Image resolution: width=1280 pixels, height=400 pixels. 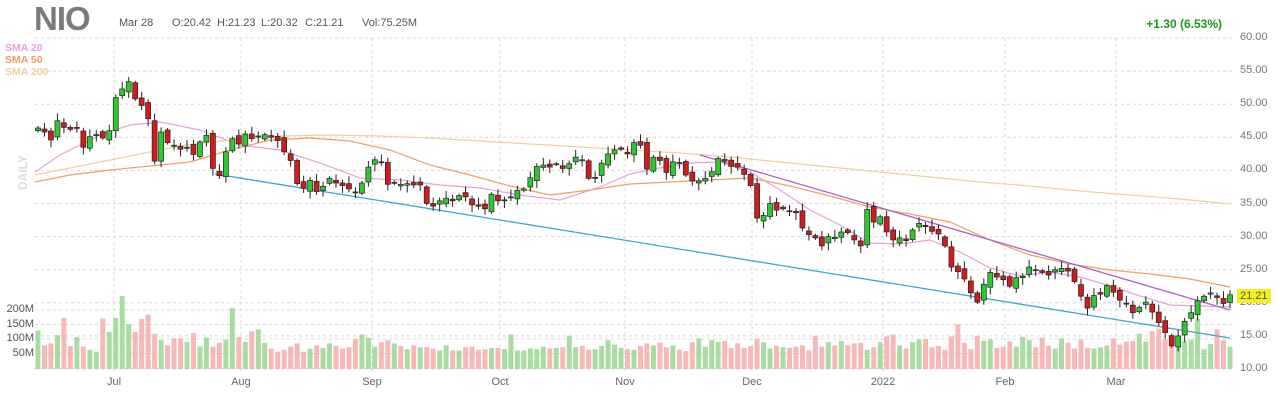 I want to click on legend-sma200: SMA 200, so click(x=27, y=72).